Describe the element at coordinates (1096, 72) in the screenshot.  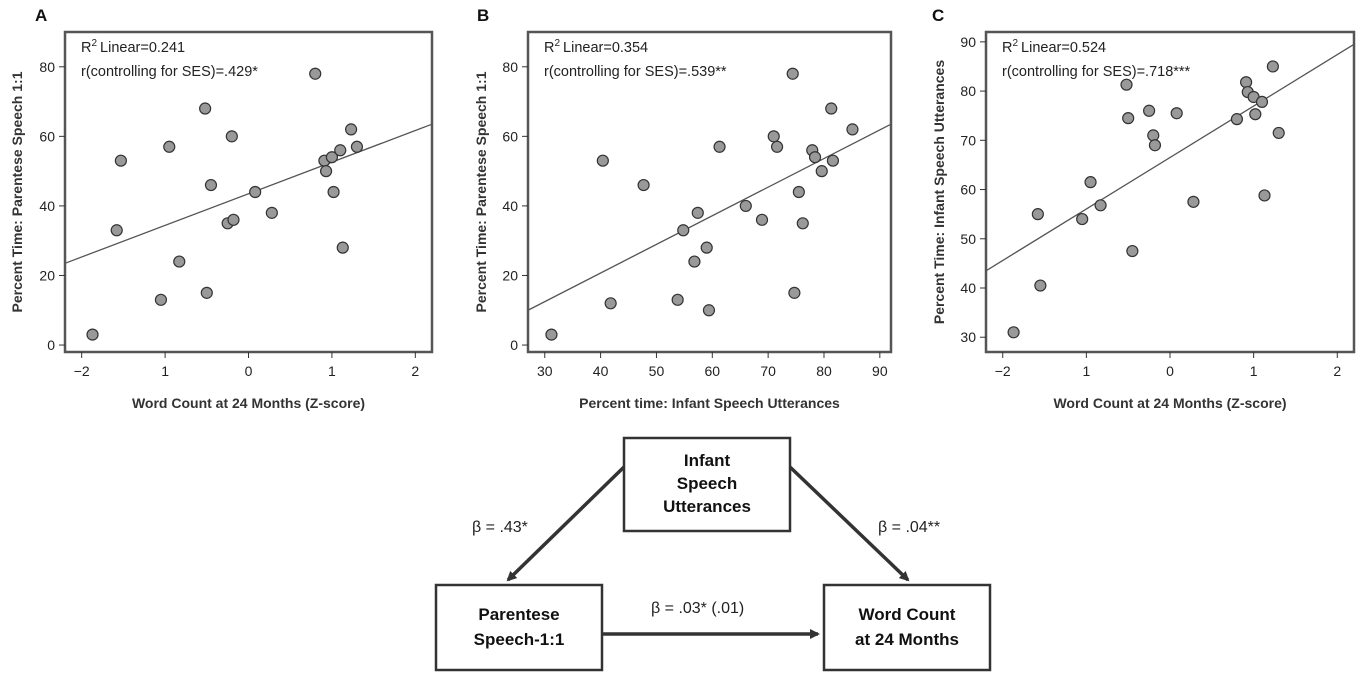
I see `partial-r-annotation-c: r(controlling for SES)=.718***` at that location.